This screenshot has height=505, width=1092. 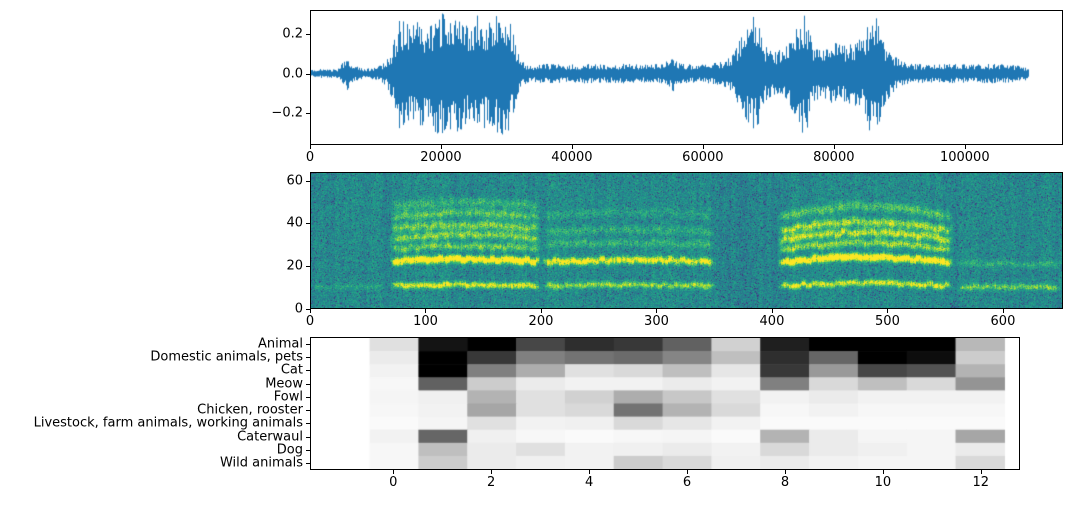 What do you see at coordinates (291, 370) in the screenshot?
I see `row-label: Cat` at bounding box center [291, 370].